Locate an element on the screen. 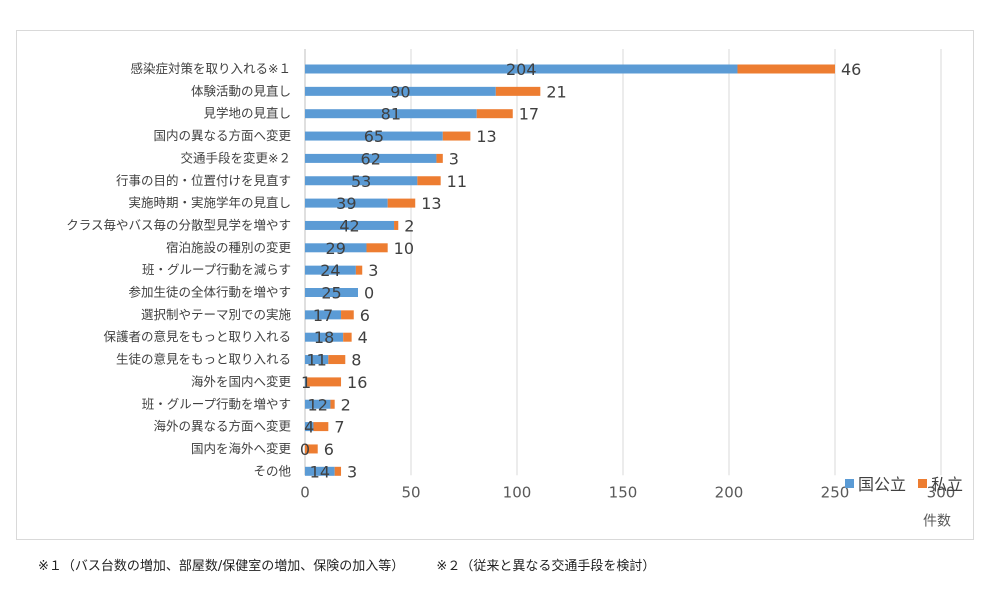 This screenshot has height=600, width=1000. data-label-public: 17 is located at coordinates (323, 315).